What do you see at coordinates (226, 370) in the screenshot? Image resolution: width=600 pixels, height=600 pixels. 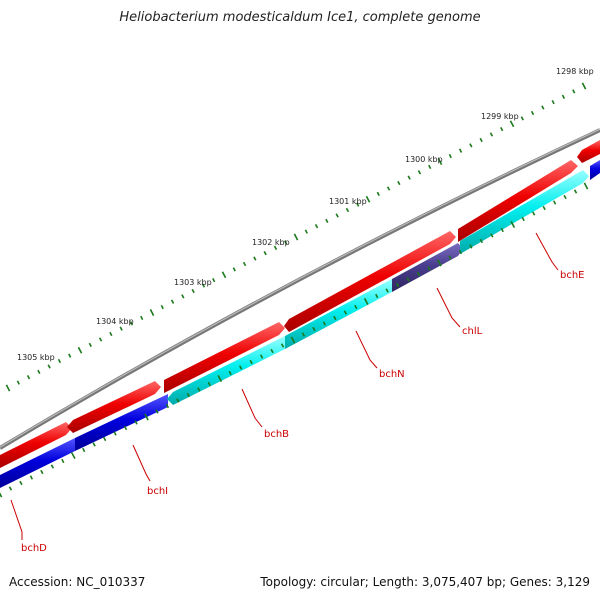 I see `gene-bchB-arrow` at bounding box center [226, 370].